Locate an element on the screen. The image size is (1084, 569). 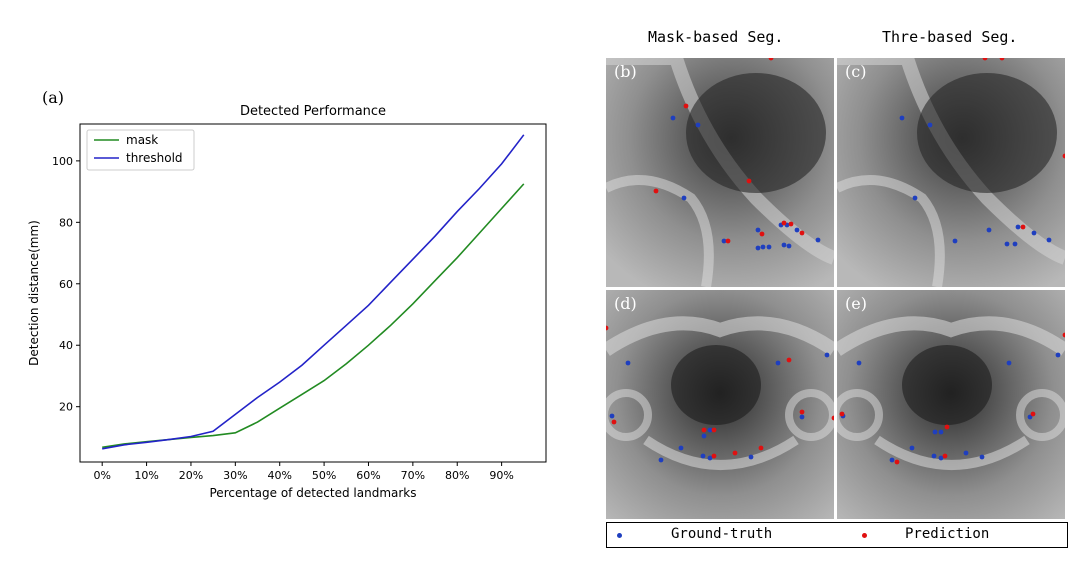
y-tick-label: 20 is located at coordinates (66, 407).